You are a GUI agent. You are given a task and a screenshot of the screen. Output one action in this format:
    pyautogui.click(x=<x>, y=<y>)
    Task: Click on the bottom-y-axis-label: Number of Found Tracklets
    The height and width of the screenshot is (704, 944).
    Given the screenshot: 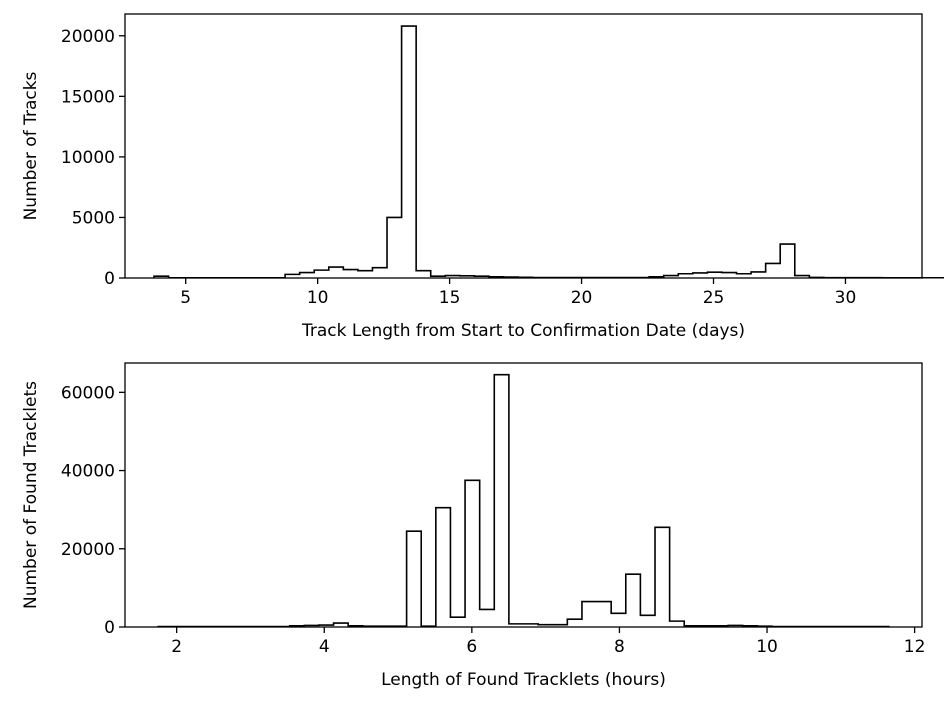 What is the action you would take?
    pyautogui.click(x=31, y=495)
    